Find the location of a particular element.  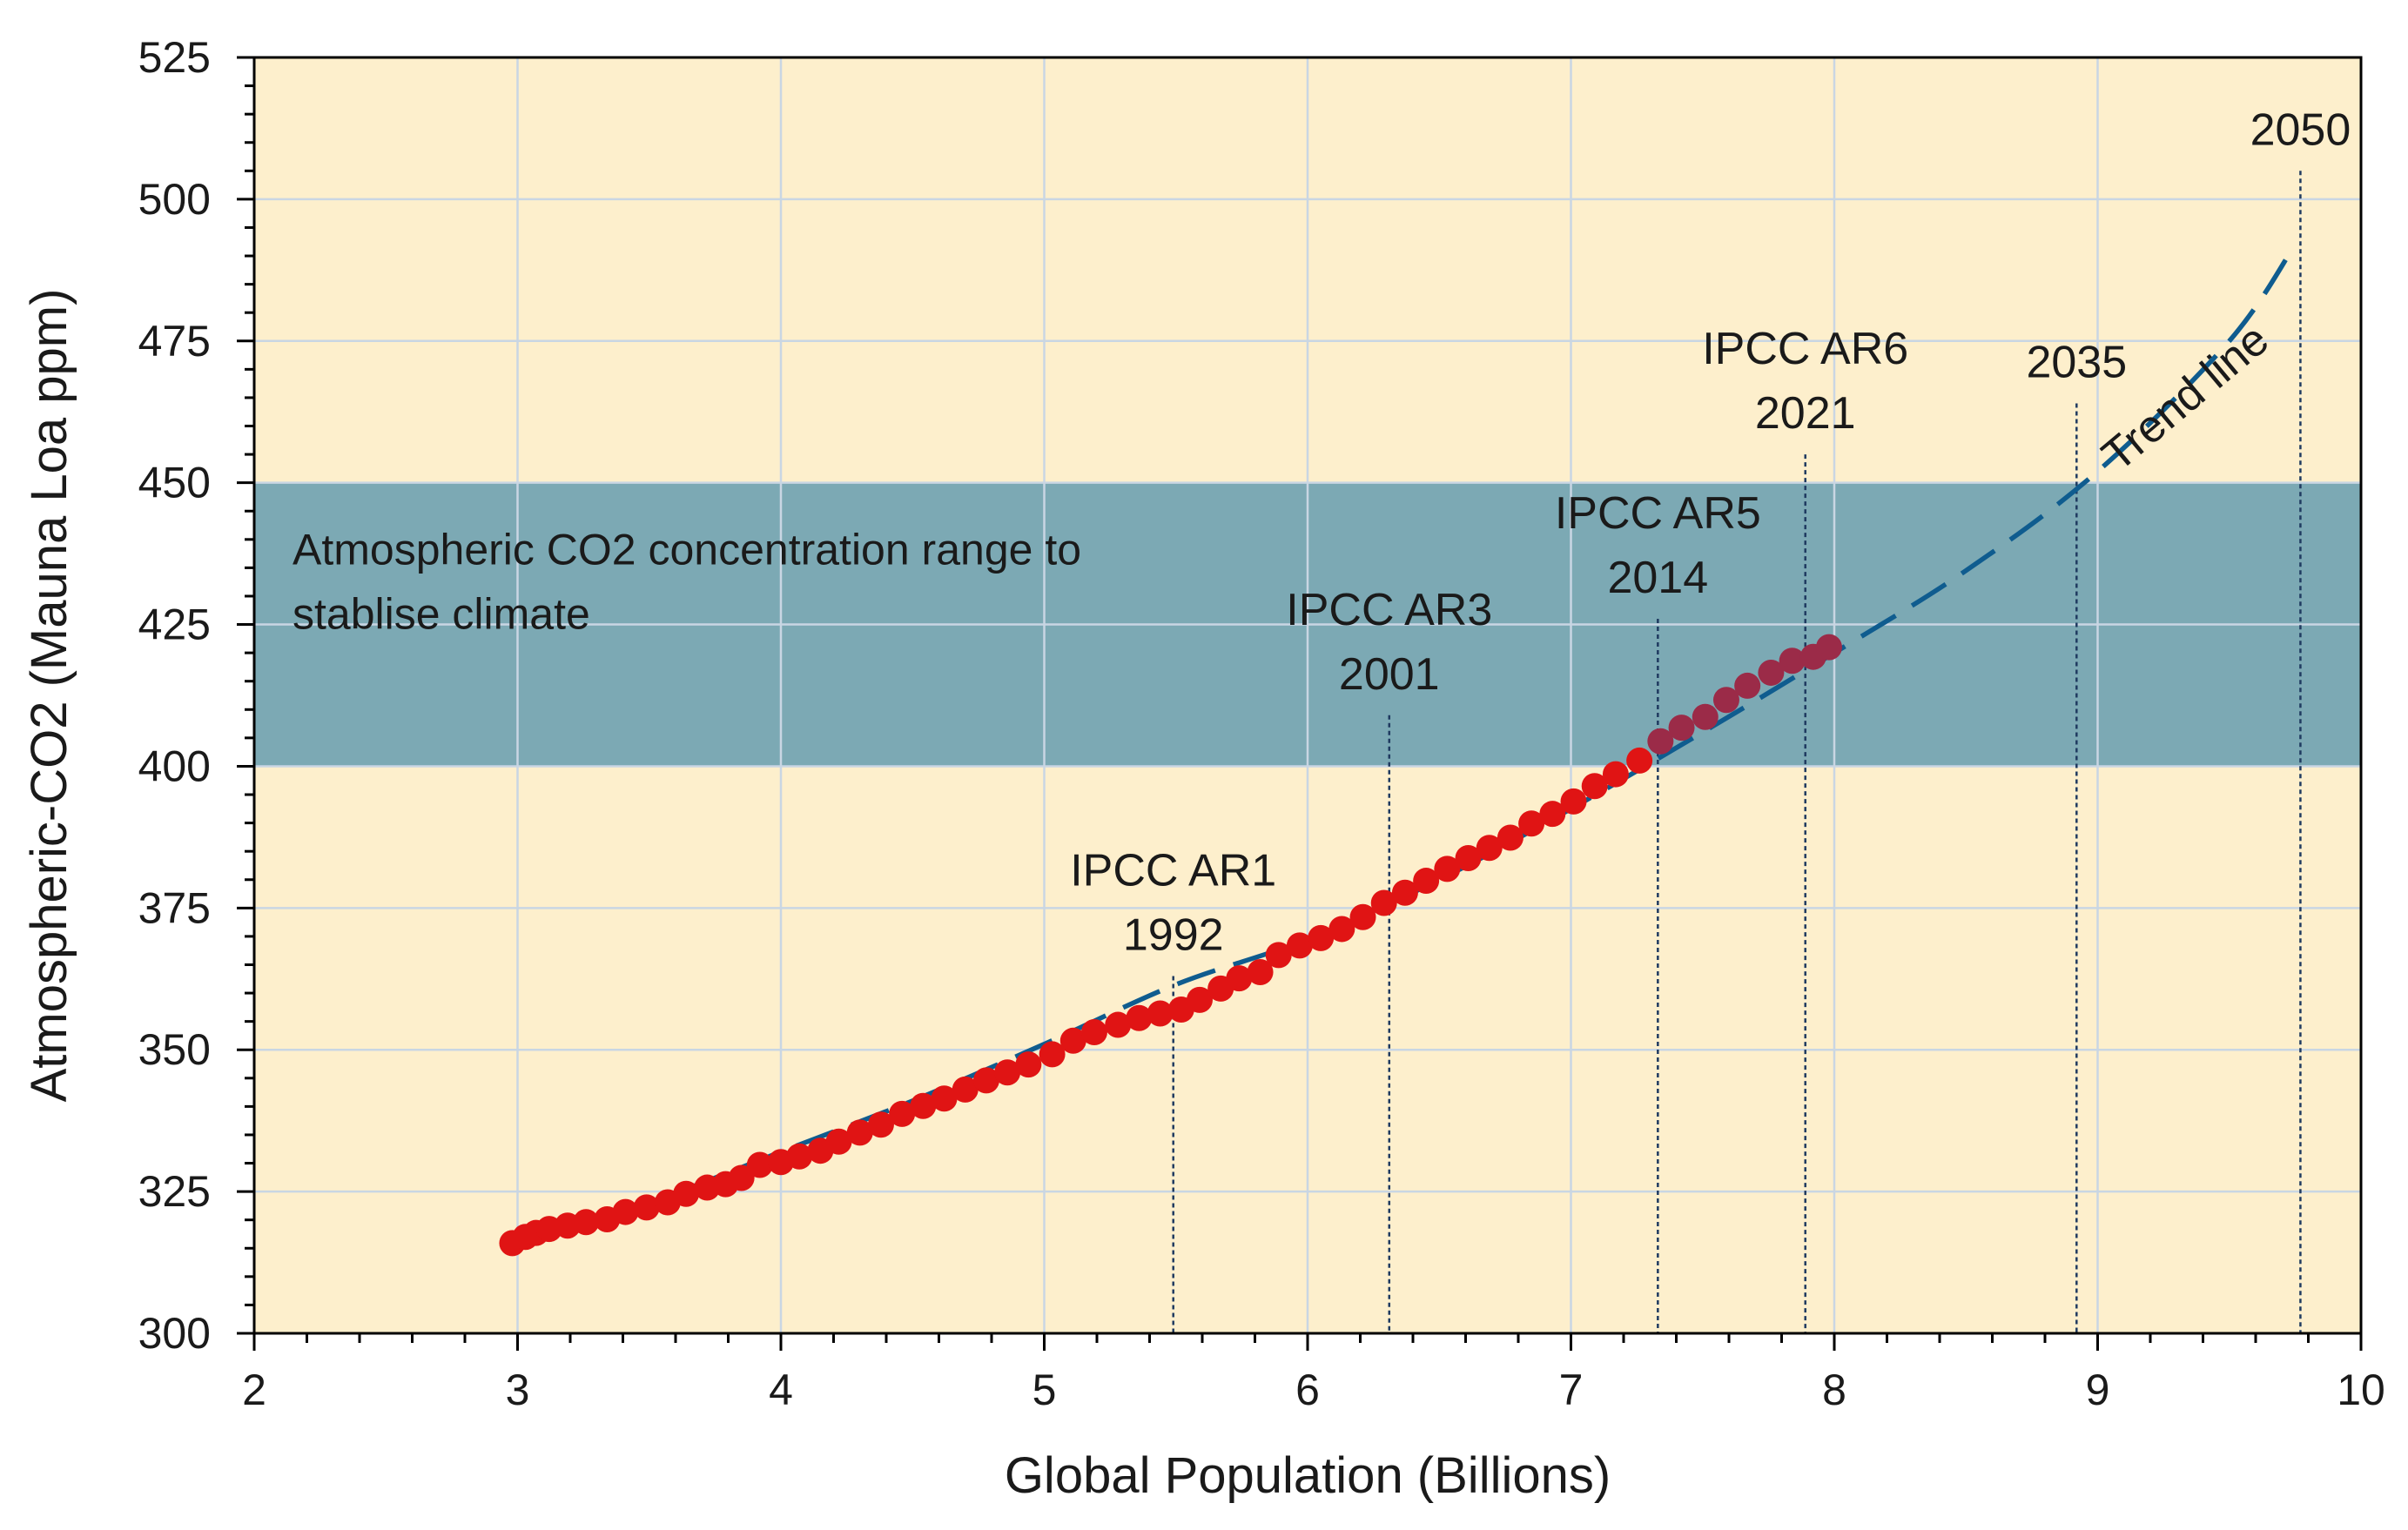

y-axis-title: Atmospheric-CO2 (Mauna Loa ppm) is located at coordinates (49, 696).